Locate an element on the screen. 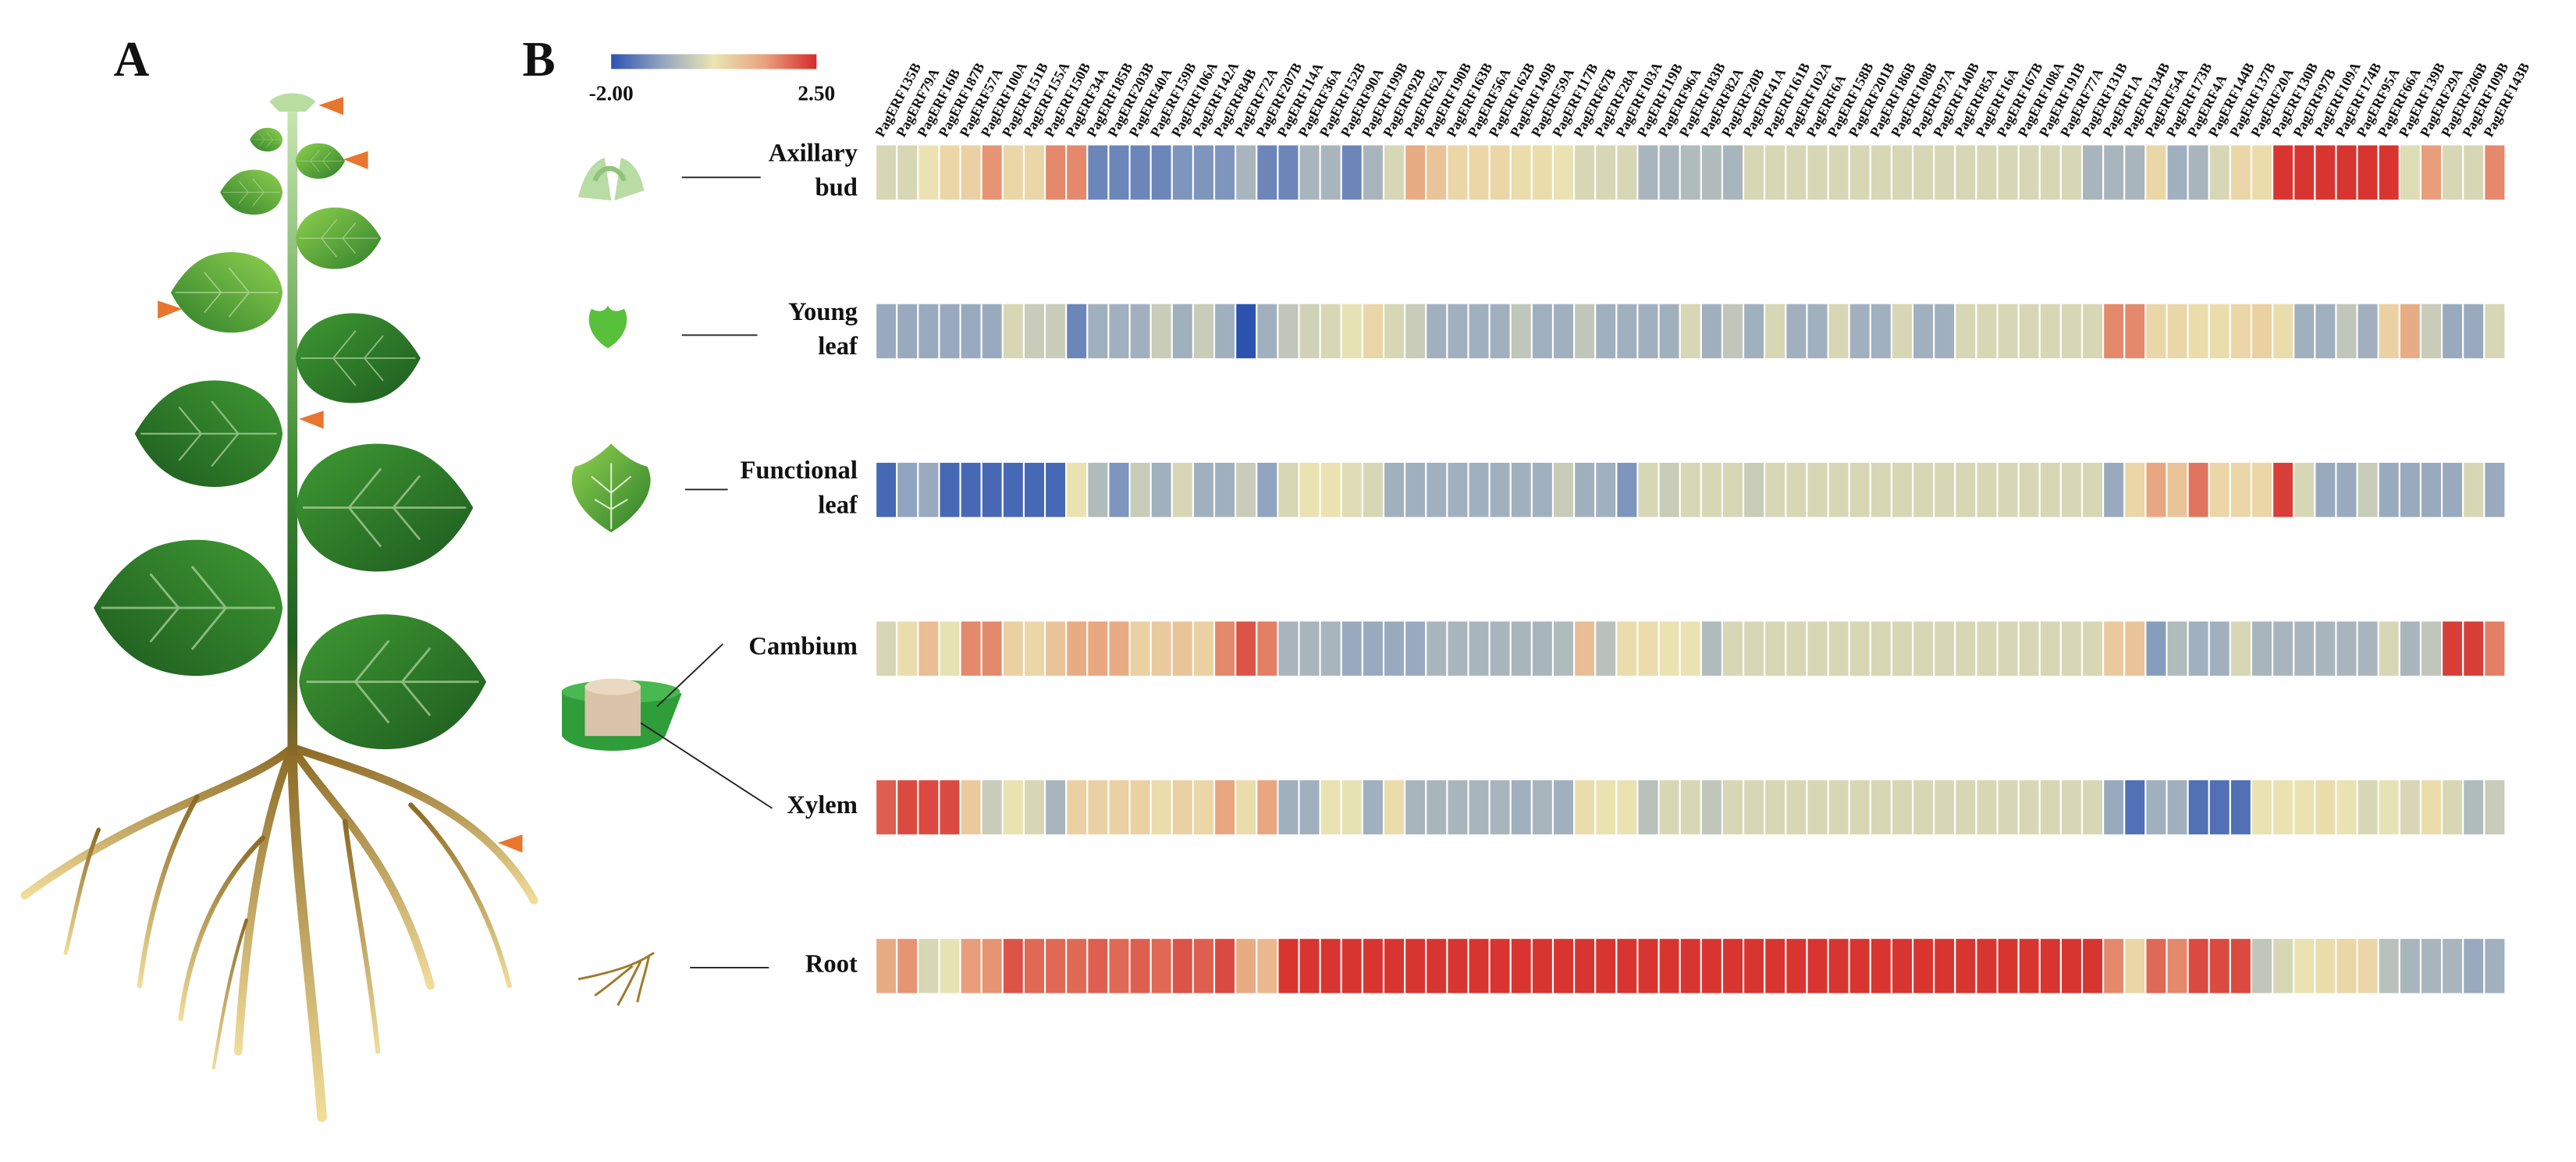 Image resolution: width=2576 pixels, height=1162 pixels. panel-label: B is located at coordinates (538, 60).